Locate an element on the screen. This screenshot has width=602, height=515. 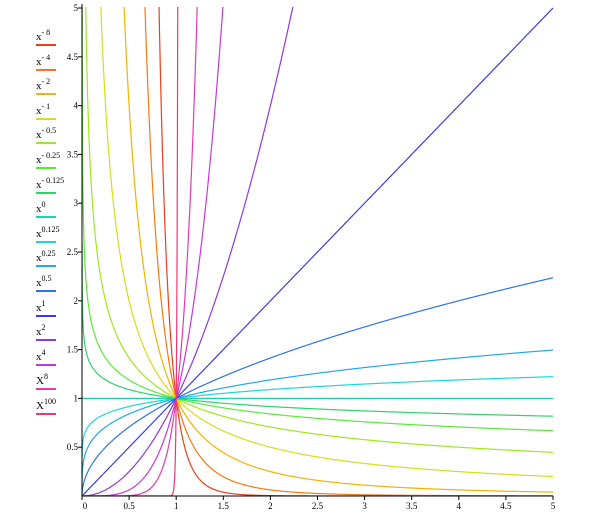
legend-exponent: 8 is located at coordinates (45, 377).